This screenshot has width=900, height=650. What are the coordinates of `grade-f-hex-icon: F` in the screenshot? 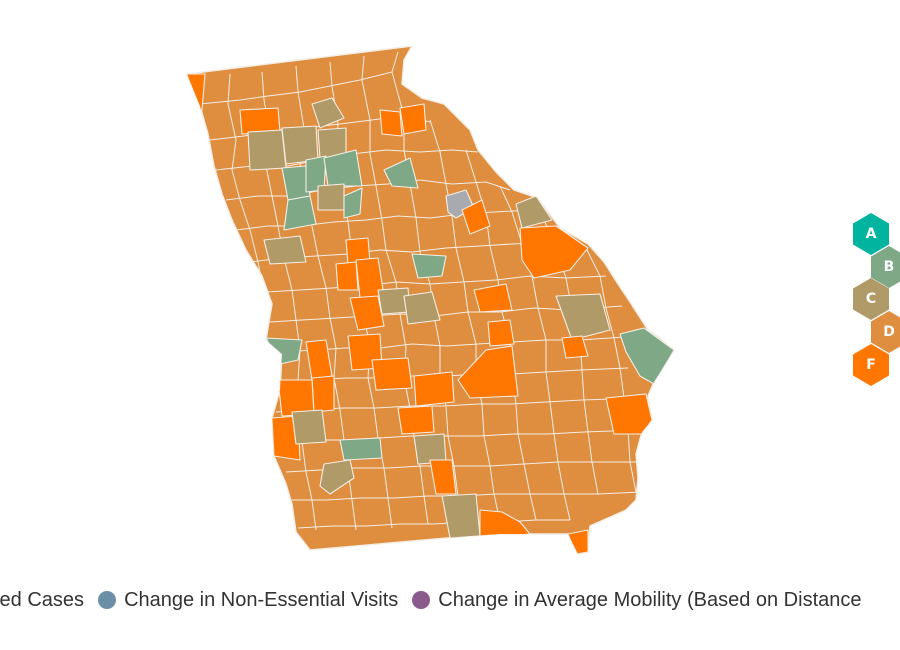 It's located at (871, 365).